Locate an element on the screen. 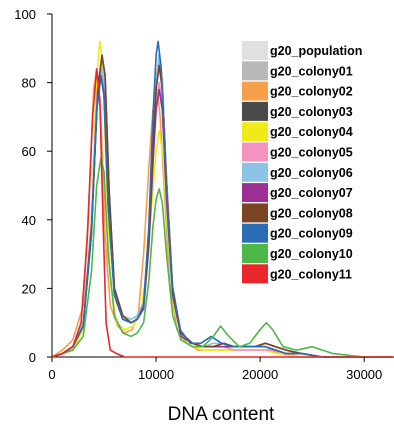  legend-label: g20_colony09 is located at coordinates (311, 234).